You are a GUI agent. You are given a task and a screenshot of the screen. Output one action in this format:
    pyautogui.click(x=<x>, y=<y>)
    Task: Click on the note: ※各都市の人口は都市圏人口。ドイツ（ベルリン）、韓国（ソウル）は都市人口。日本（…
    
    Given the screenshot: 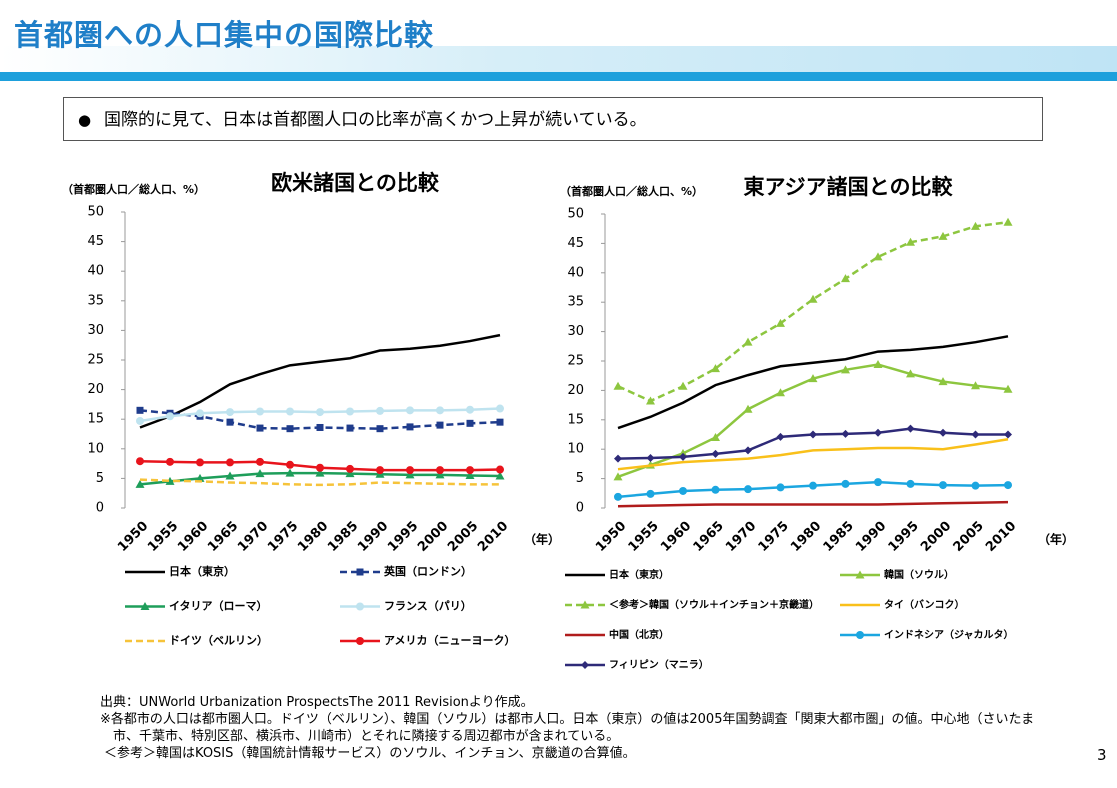 What is the action you would take?
    pyautogui.click(x=567, y=728)
    